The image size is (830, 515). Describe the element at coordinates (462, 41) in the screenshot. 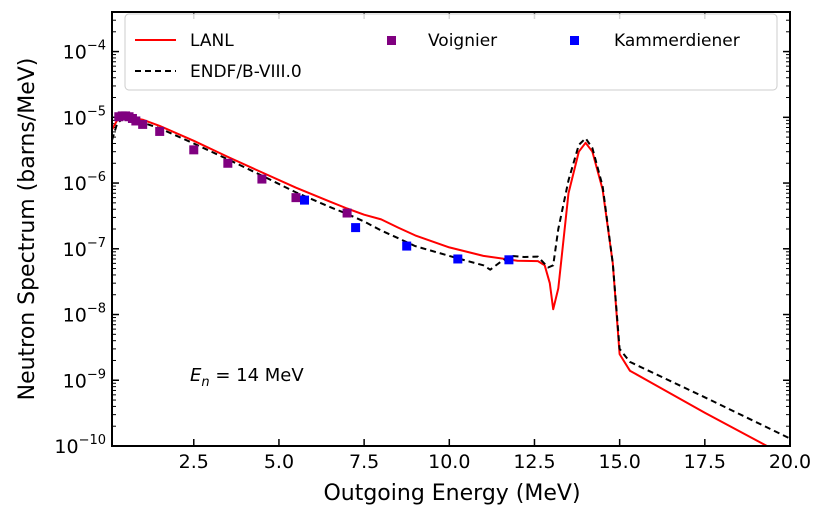

I see `legend-label-voignier: Voignier` at that location.